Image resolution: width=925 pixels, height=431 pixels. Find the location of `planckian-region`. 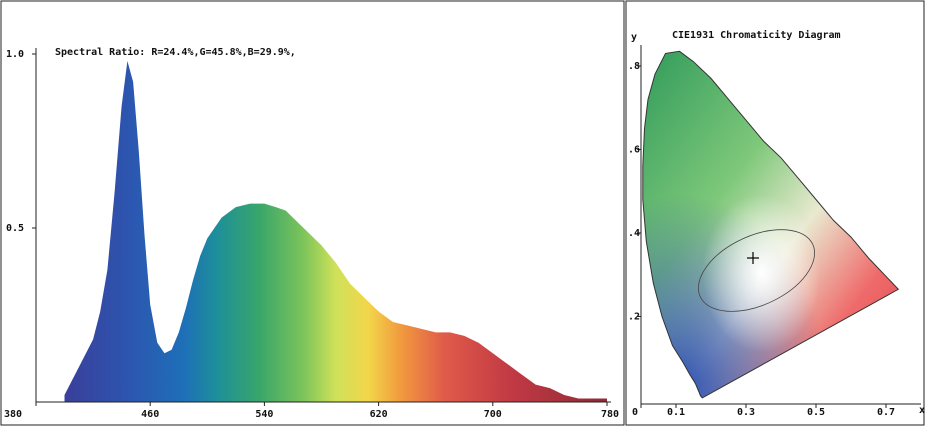

planckian-region is located at coordinates (756, 270).